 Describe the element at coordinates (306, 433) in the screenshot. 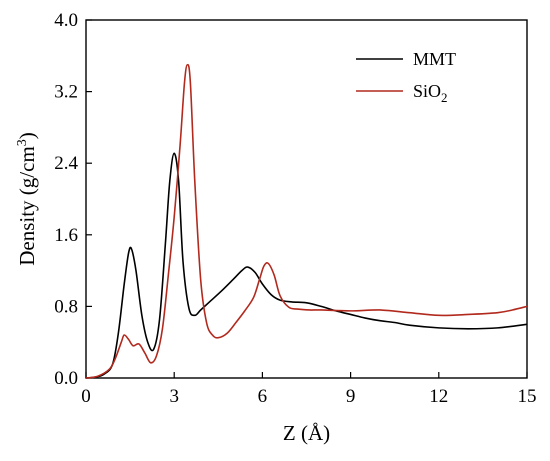

I see `x-axis-title: Z (Å)` at that location.